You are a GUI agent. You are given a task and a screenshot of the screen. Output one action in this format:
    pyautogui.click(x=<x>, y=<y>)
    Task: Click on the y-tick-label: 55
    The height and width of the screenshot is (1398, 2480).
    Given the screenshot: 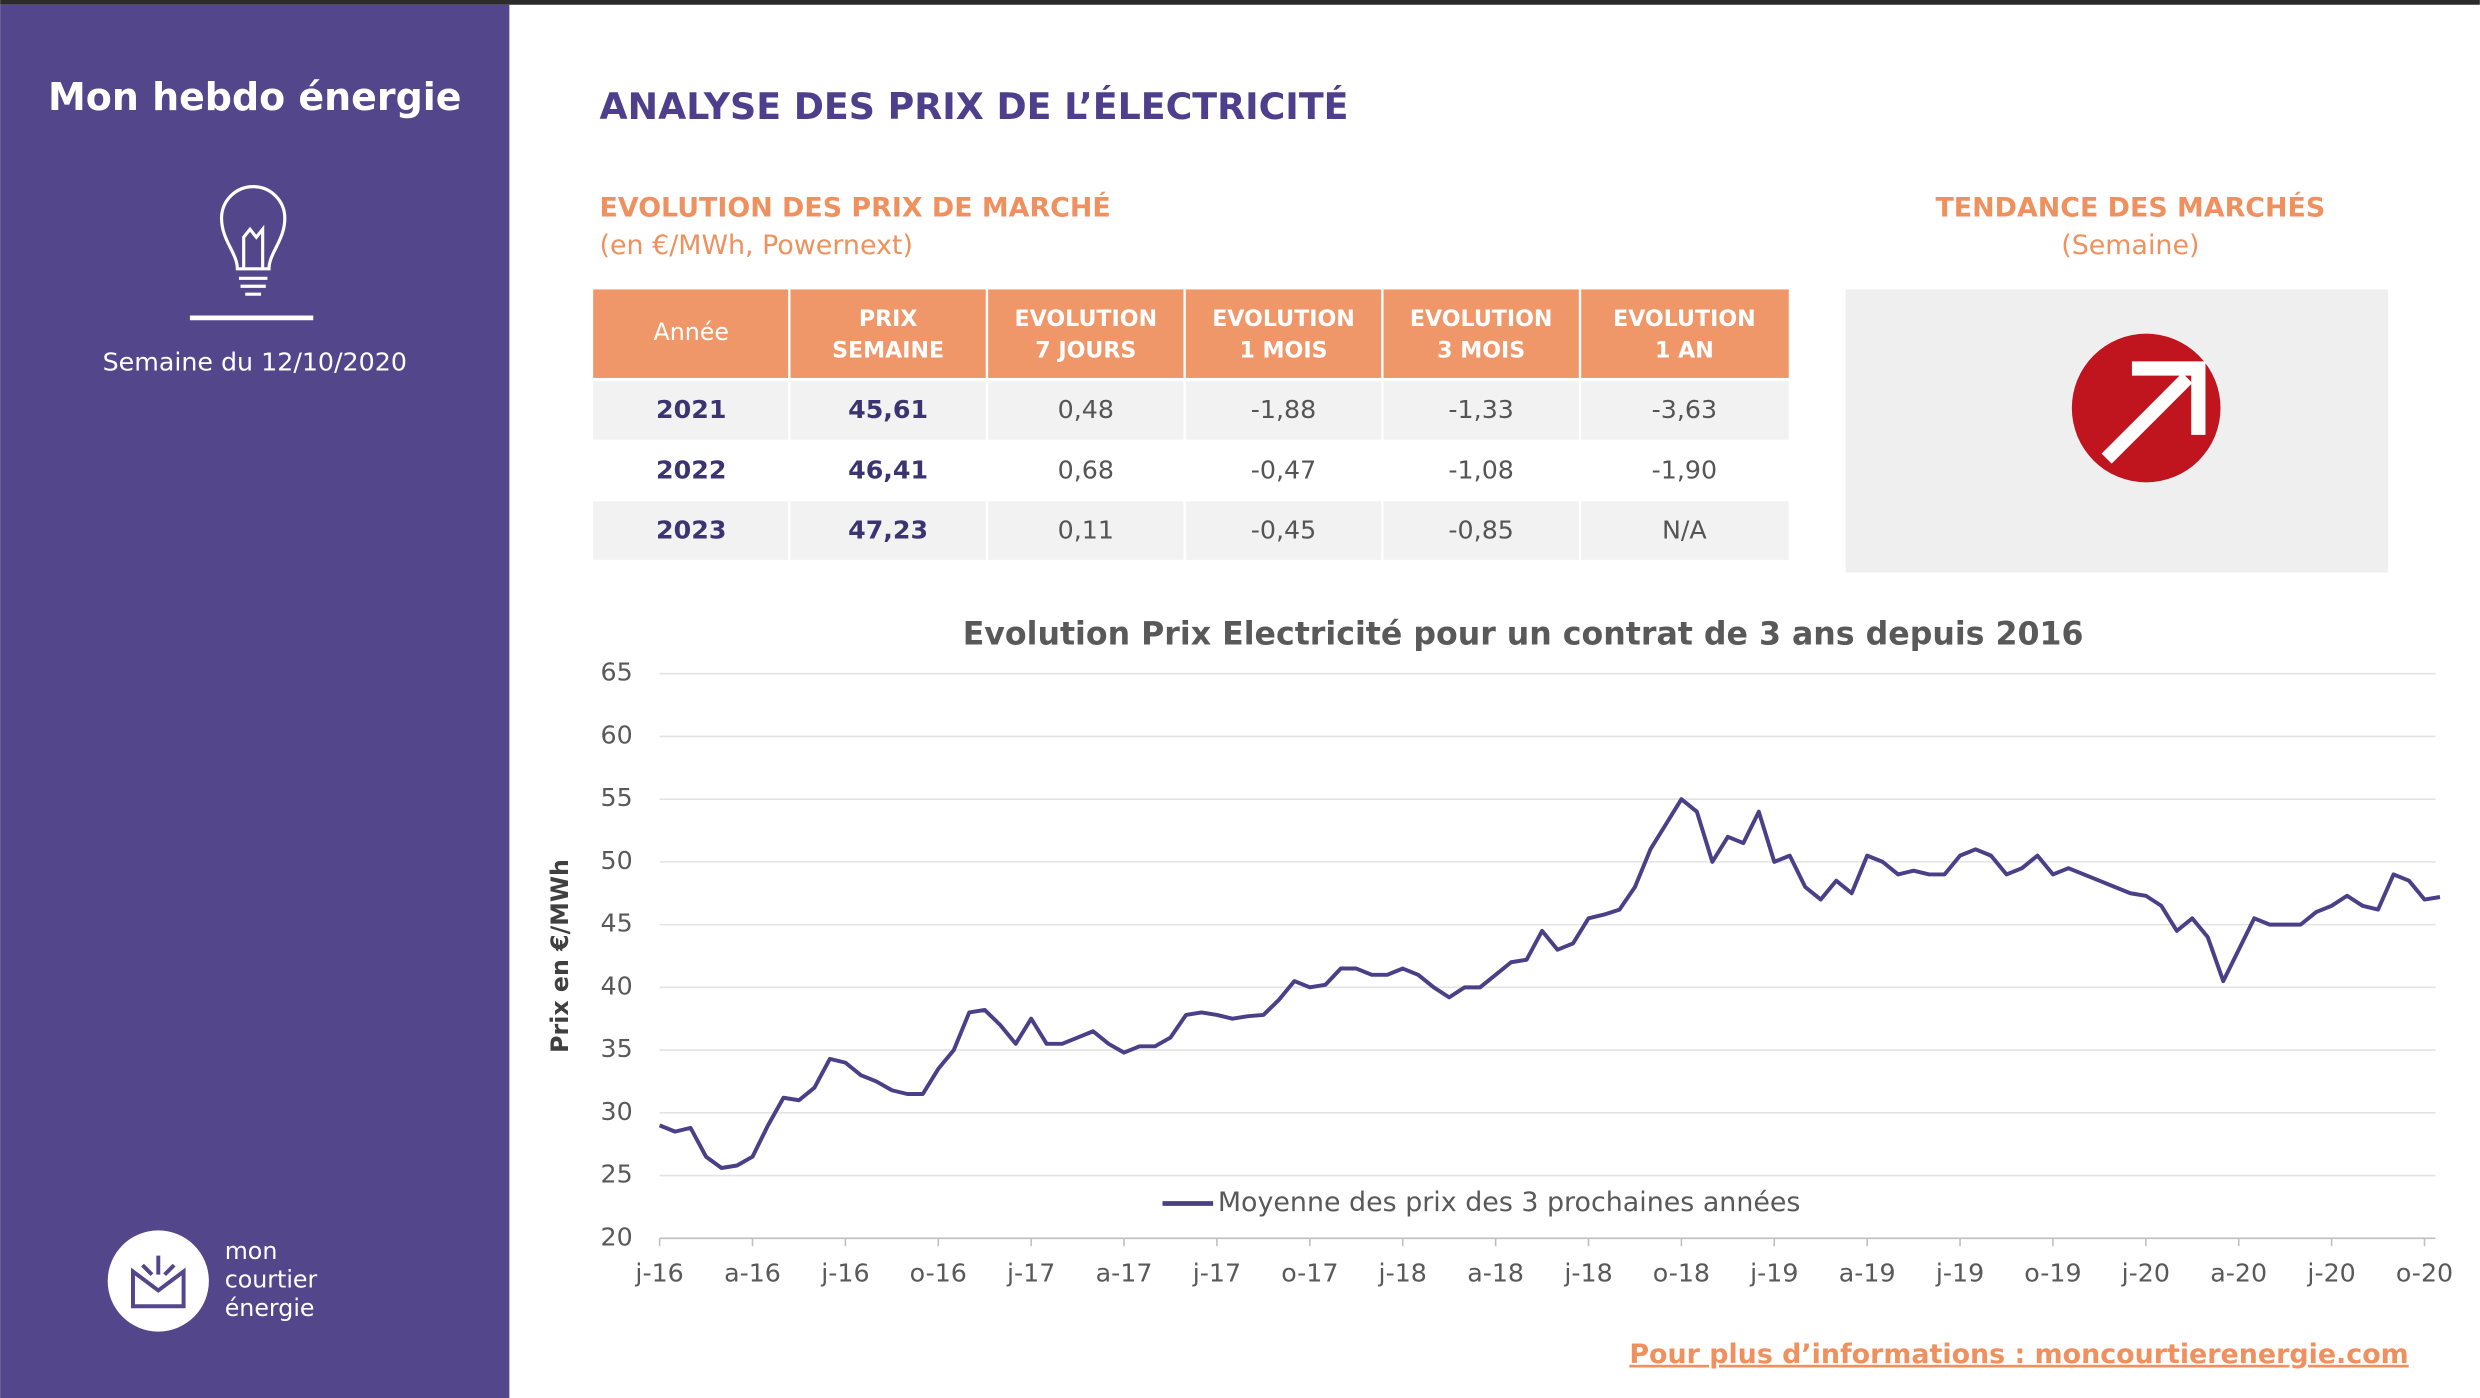 What is the action you would take?
    pyautogui.click(x=617, y=797)
    